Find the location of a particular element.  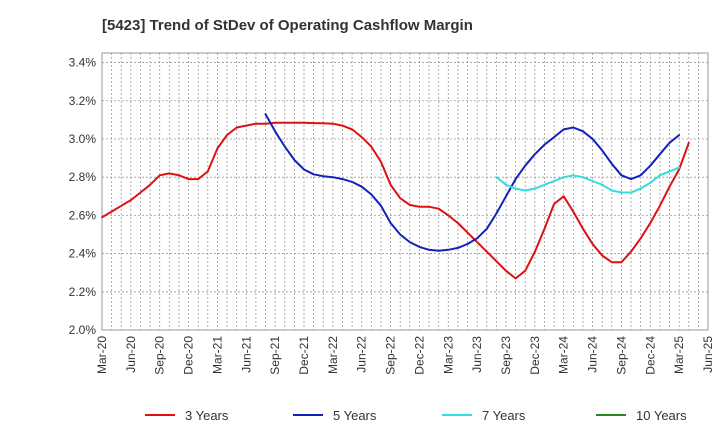

y-tick-label: 3.0% is located at coordinates (83, 139).